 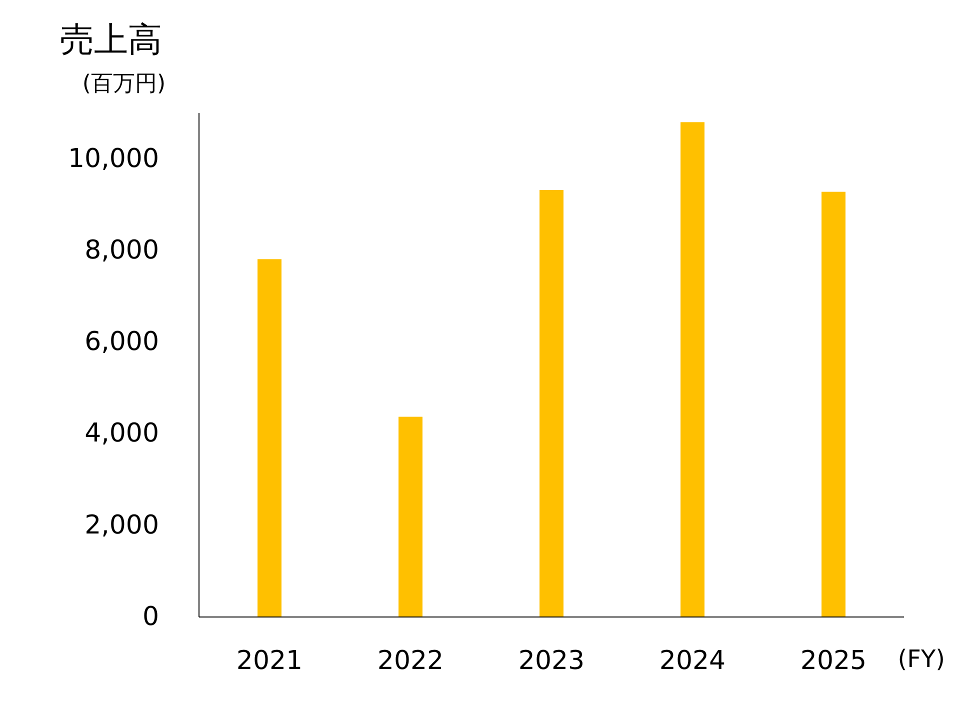 What do you see at coordinates (269, 661) in the screenshot?
I see `x-tick-label: 2021` at bounding box center [269, 661].